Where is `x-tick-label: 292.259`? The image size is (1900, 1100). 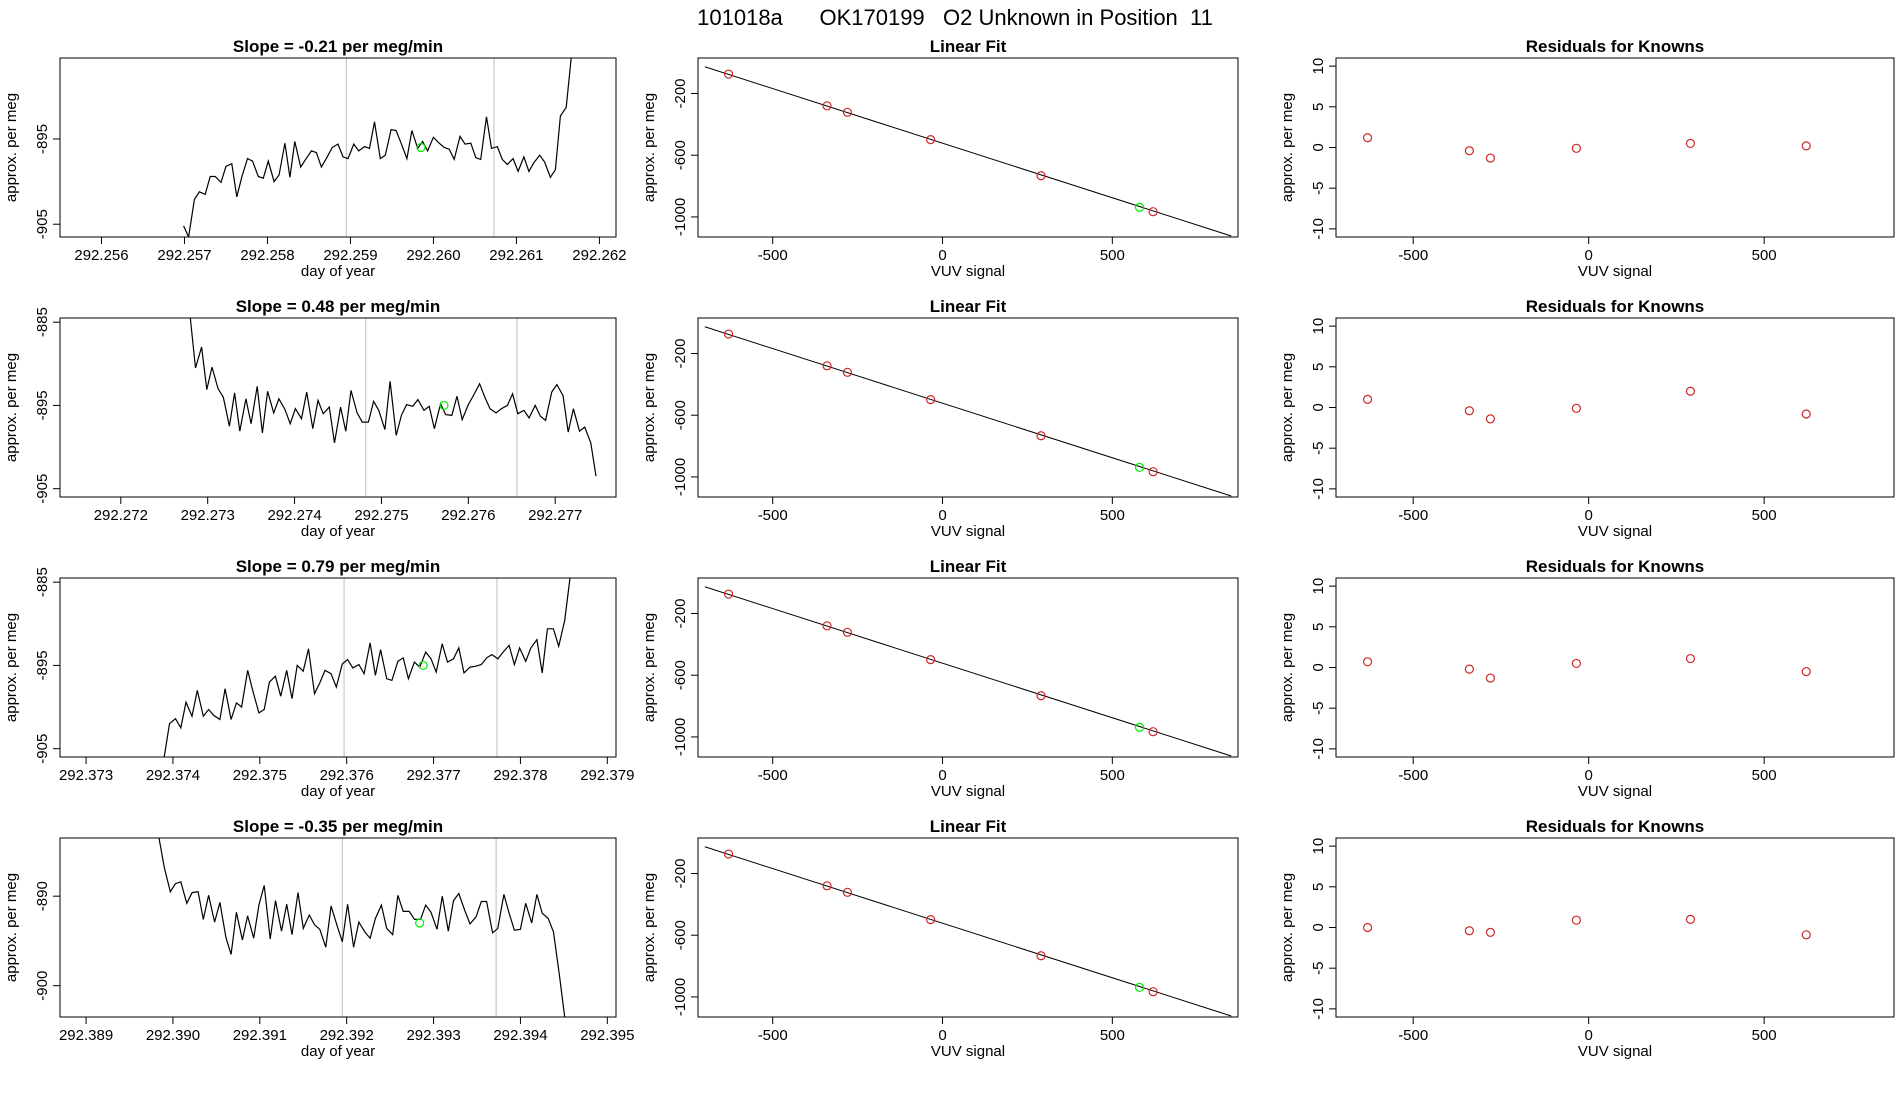 x-tick-label: 292.259 is located at coordinates (350, 255).